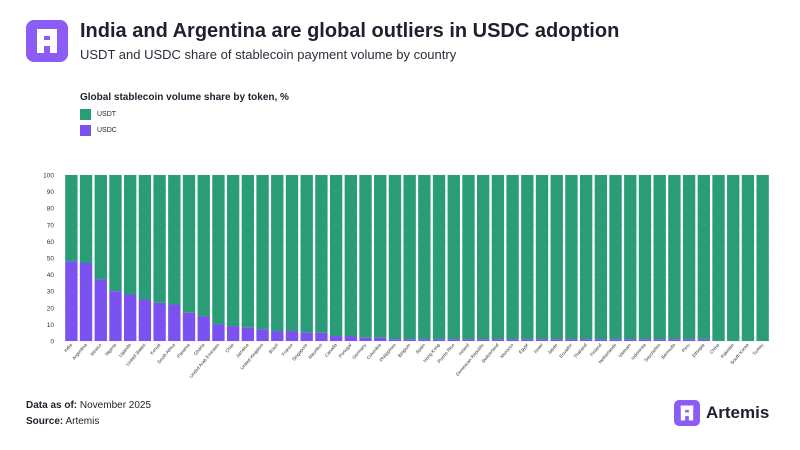 Image resolution: width=800 pixels, height=450 pixels. Describe the element at coordinates (125, 350) in the screenshot. I see `x-tick-label: Uganda` at that location.